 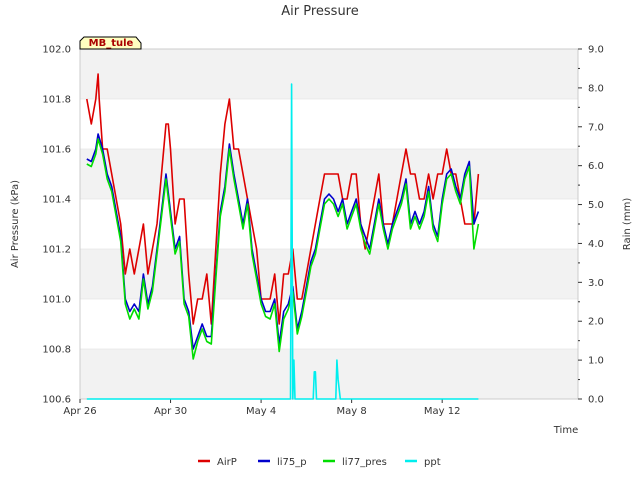 I want to click on y-axis-ticks: 100.6 100.8 101.0 101.2 101.4 101.6 101.8 102.0, so click(x=56, y=225).